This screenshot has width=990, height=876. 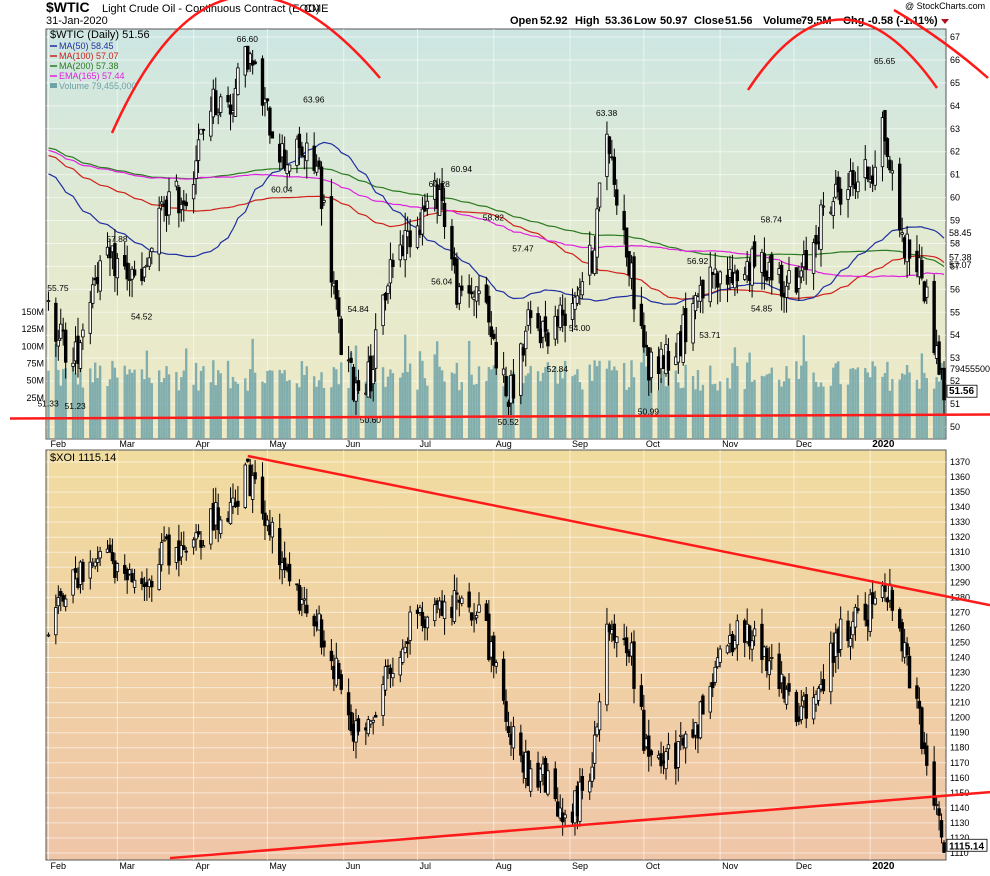 I want to click on x-tick-label: Nov, so click(x=730, y=444).